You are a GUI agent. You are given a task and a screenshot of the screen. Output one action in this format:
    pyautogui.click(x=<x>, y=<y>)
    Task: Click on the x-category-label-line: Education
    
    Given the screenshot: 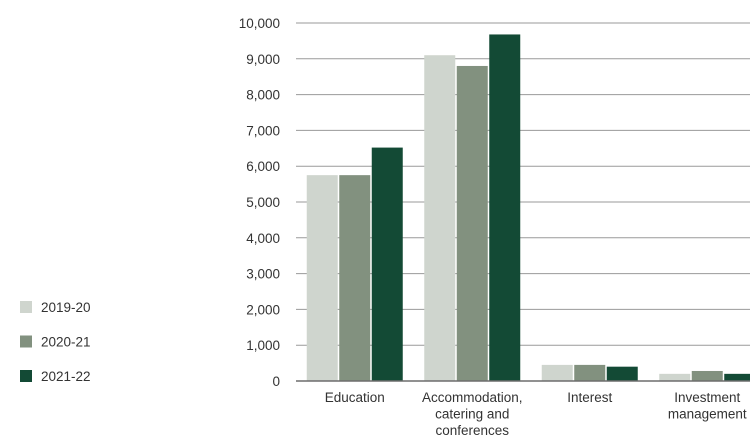 What is the action you would take?
    pyautogui.click(x=355, y=397)
    